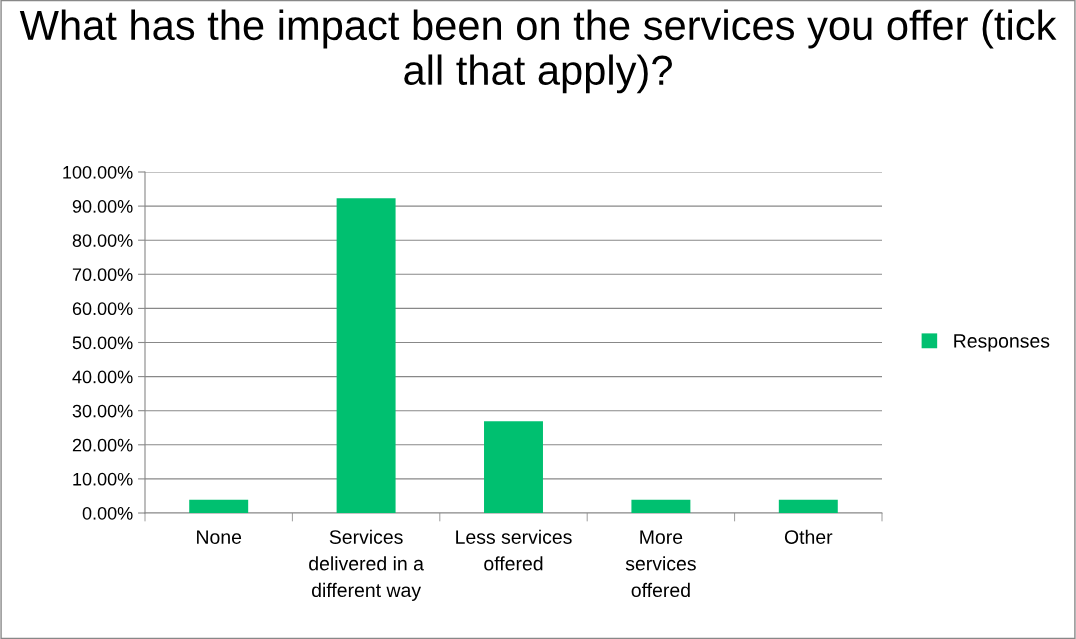  I want to click on y-tick-label: 90.00%, so click(102, 206).